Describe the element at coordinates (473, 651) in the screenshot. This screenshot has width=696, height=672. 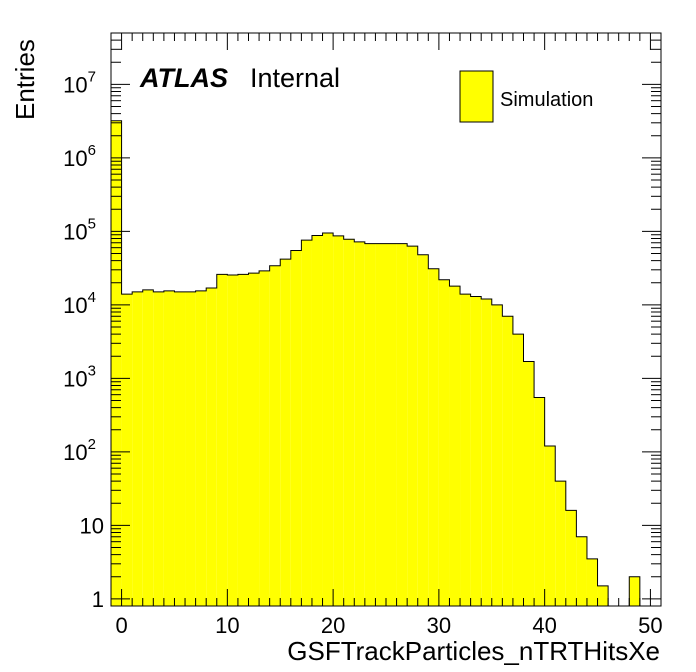
I see `x-axis-label: GSFTrackParticles_nTRTHitsXe` at that location.